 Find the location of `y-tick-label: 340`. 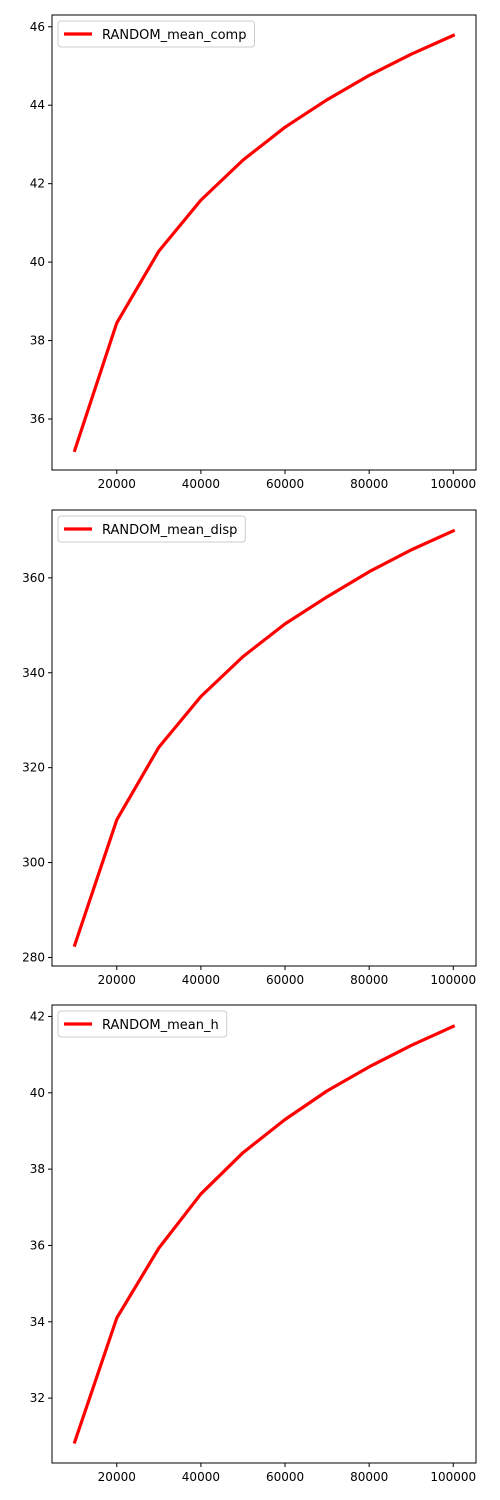

y-tick-label: 340 is located at coordinates (33, 673).